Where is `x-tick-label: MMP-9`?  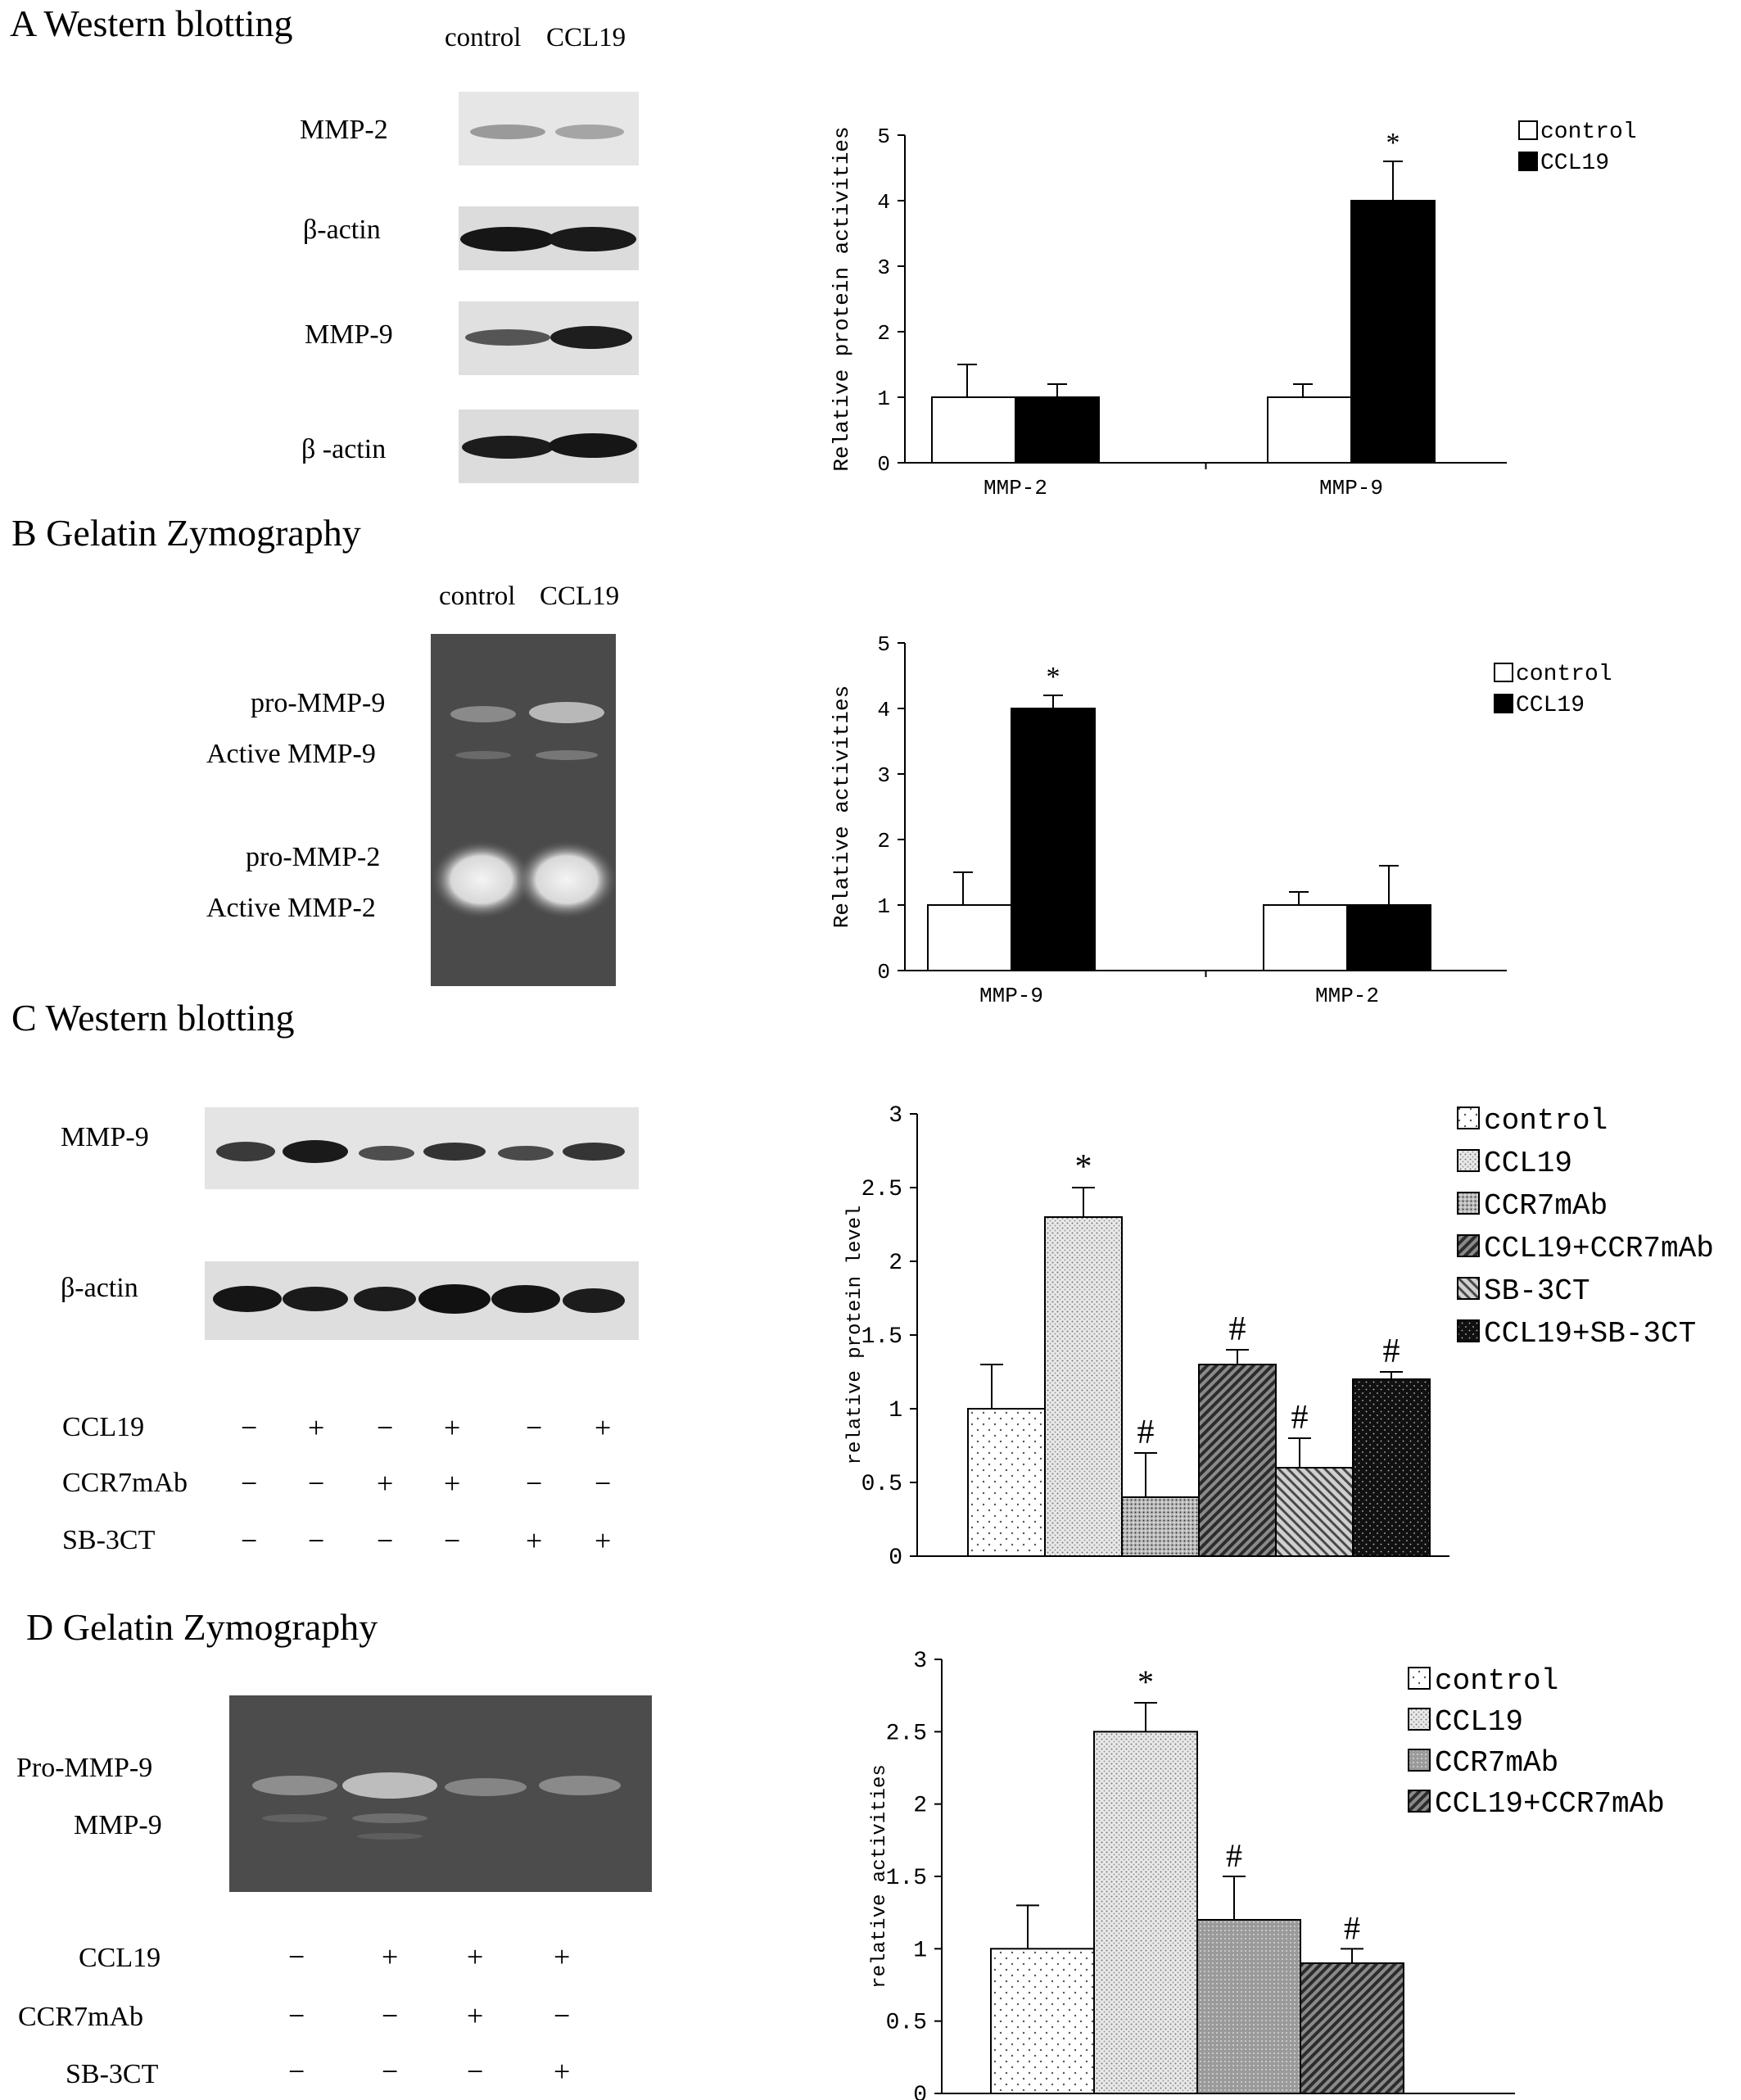 x-tick-label: MMP-9 is located at coordinates (1011, 996).